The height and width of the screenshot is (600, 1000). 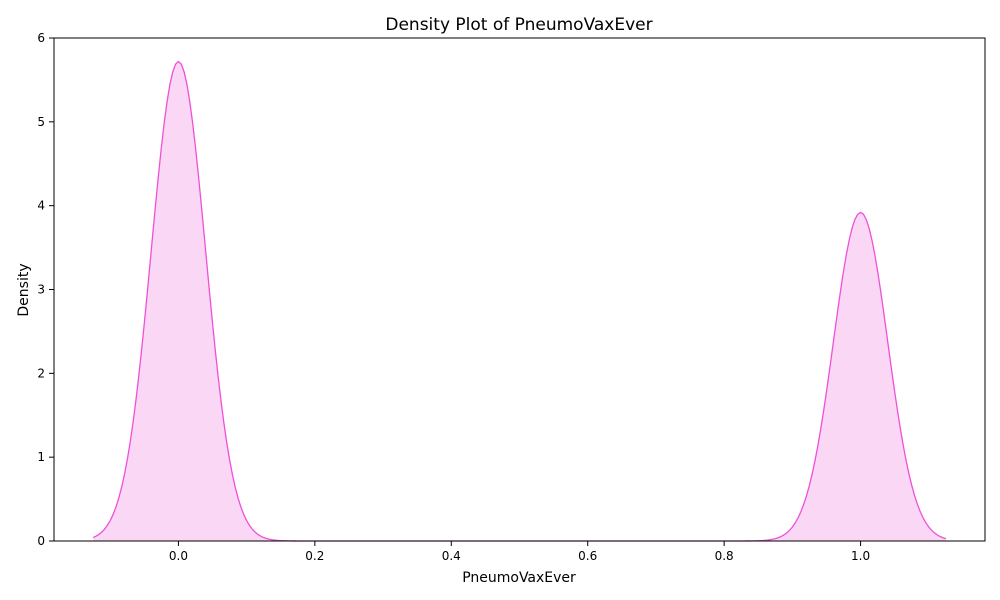 I want to click on y-tick-label: 4, so click(x=41, y=206).